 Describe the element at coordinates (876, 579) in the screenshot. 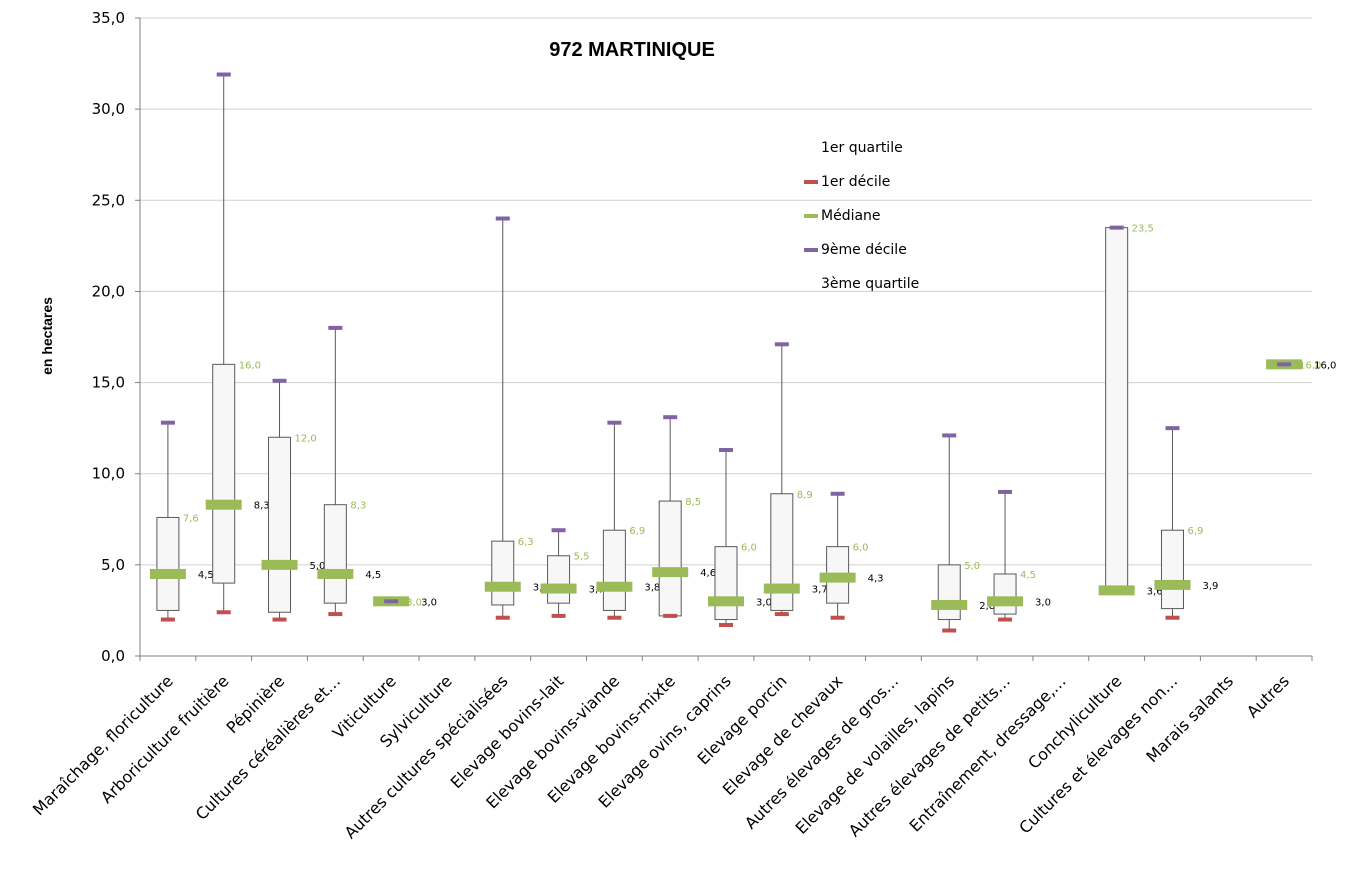

I see `median-data-label: 4,3` at that location.